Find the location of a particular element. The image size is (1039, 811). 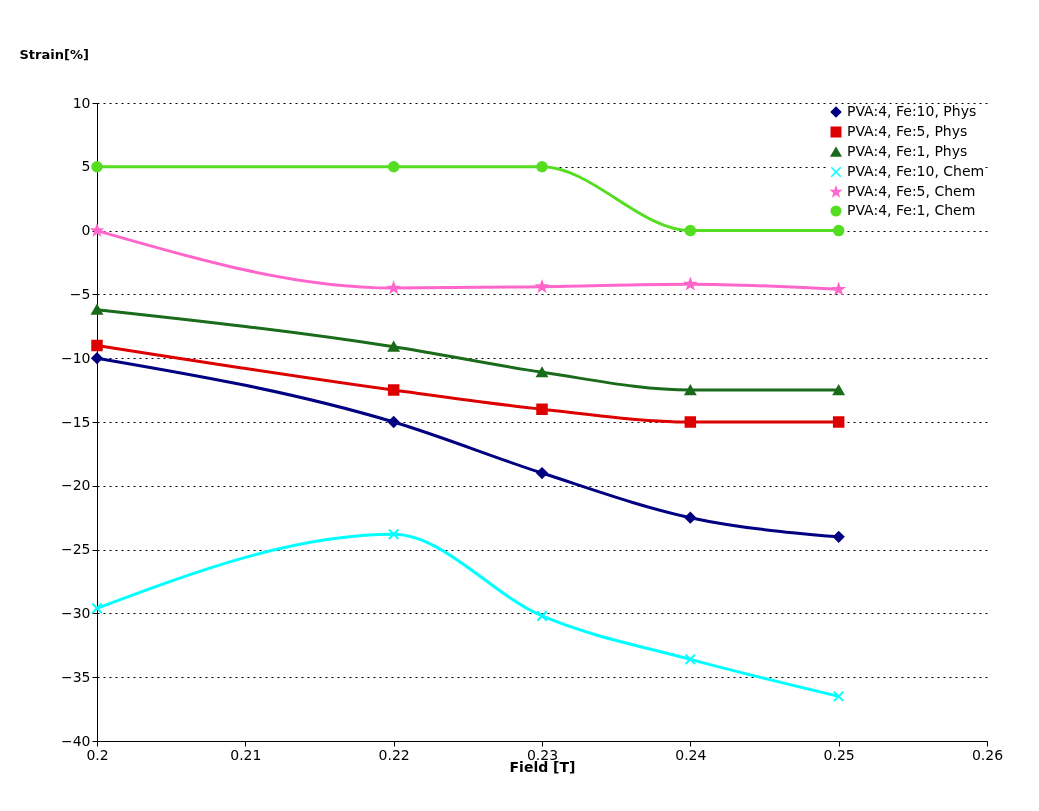

x-tick-label: 0.24 is located at coordinates (691, 754).